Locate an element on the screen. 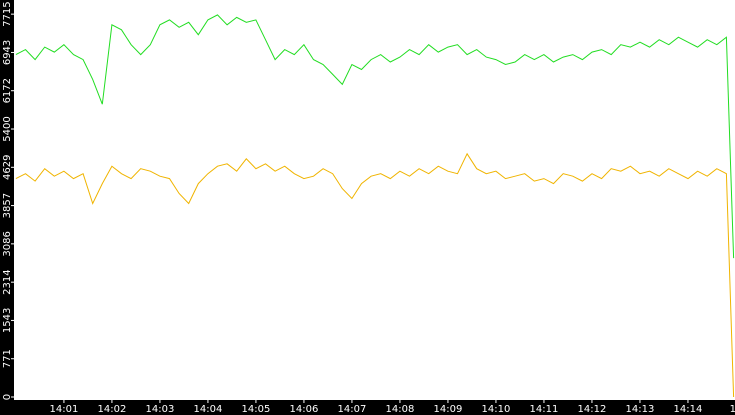  y-tick-label: 0 is located at coordinates (7, 397).